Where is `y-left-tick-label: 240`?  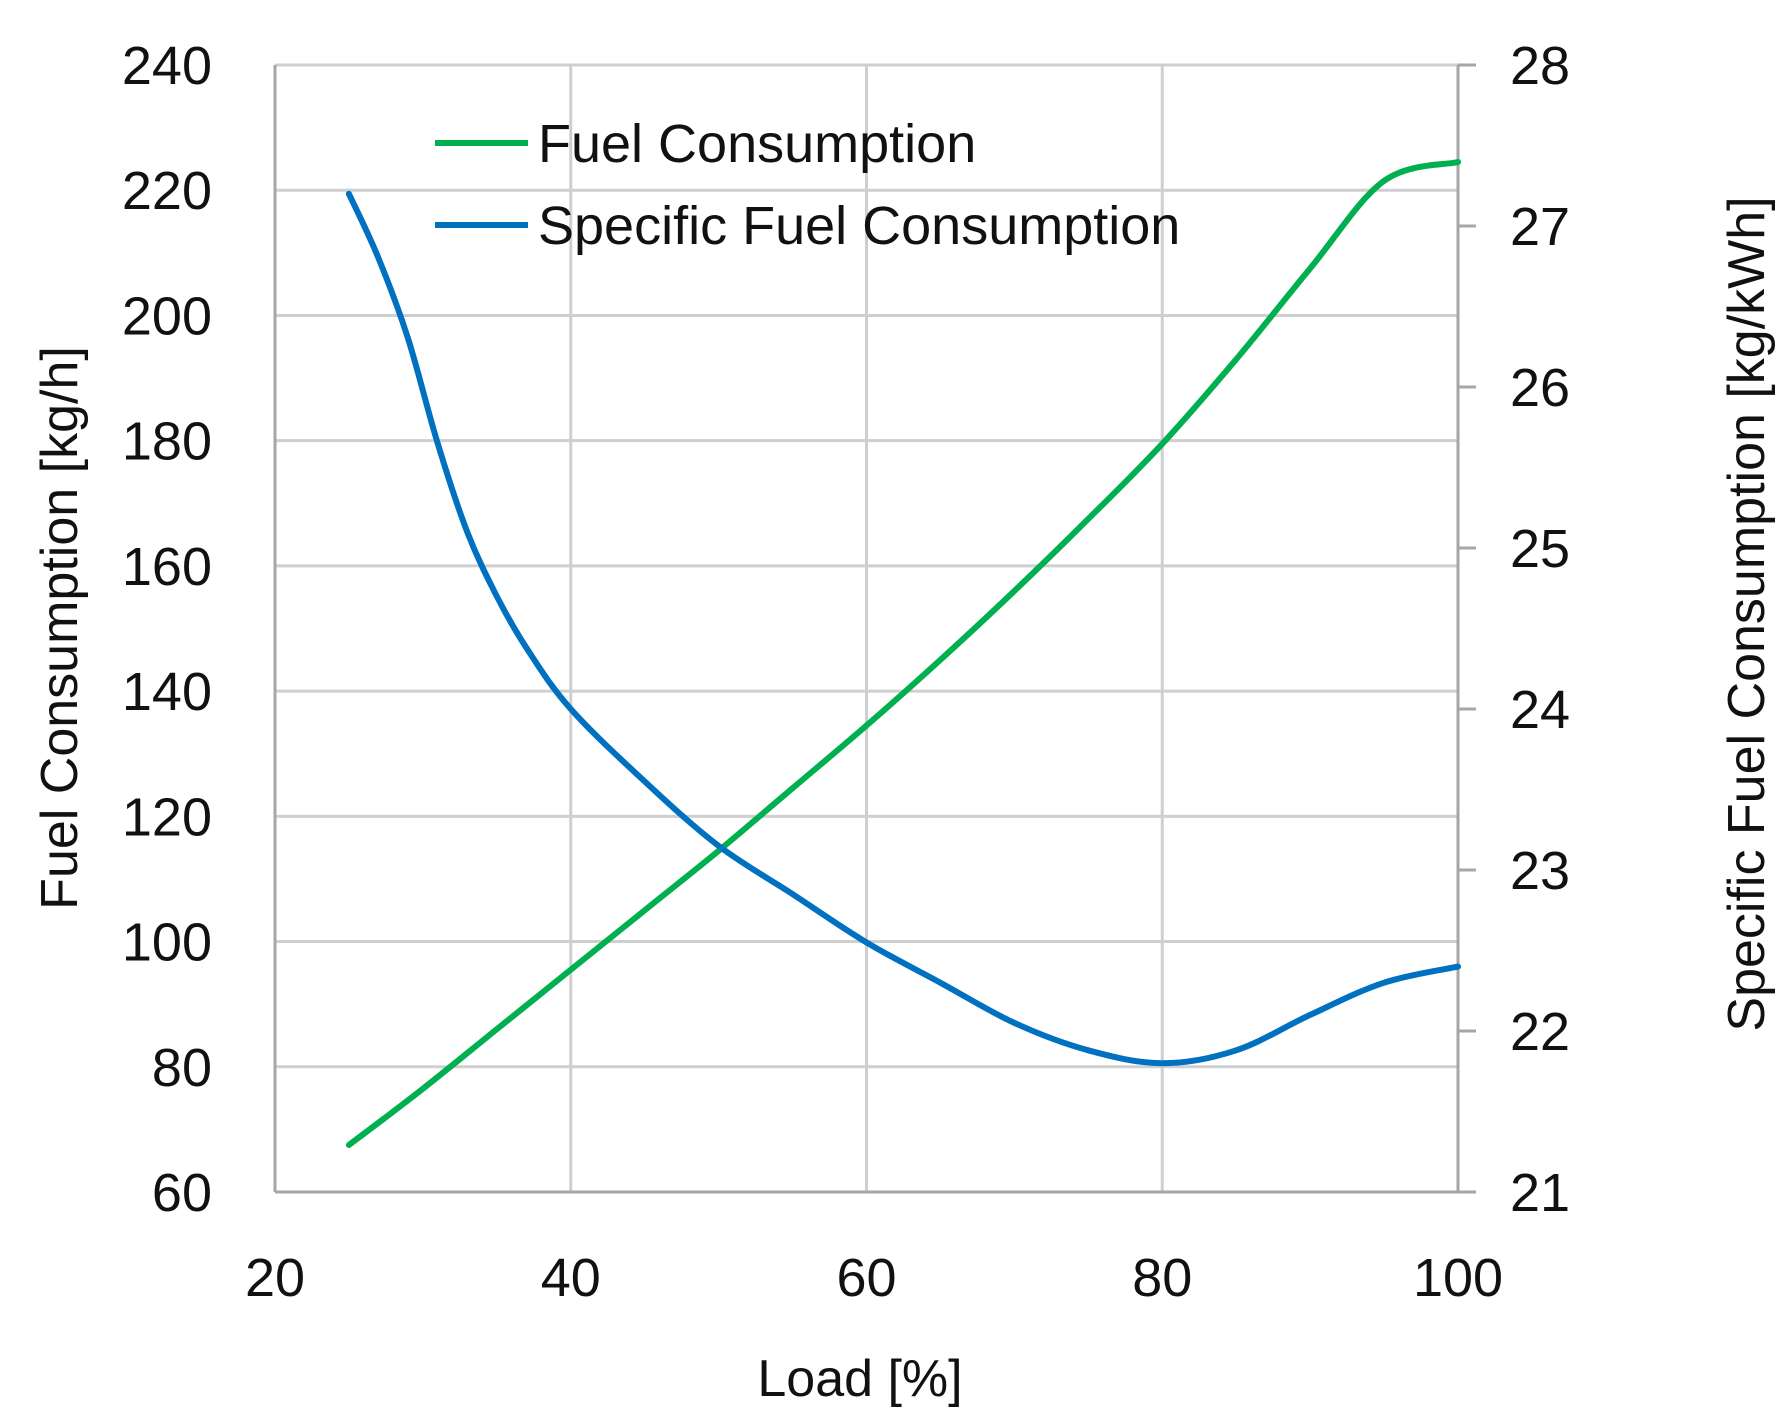
y-left-tick-label: 240 is located at coordinates (167, 66).